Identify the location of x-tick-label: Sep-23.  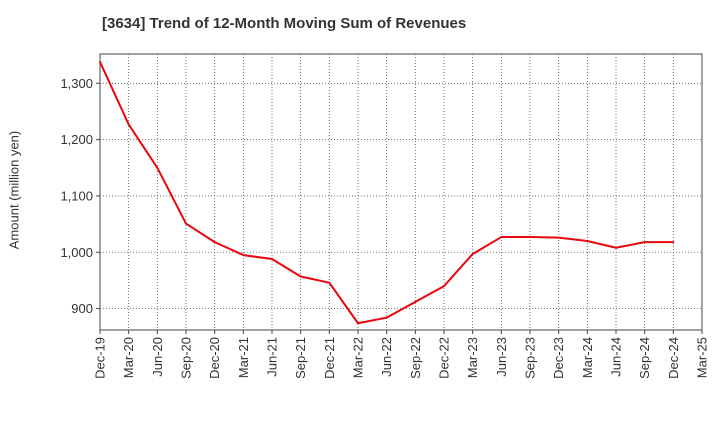
(530, 358).